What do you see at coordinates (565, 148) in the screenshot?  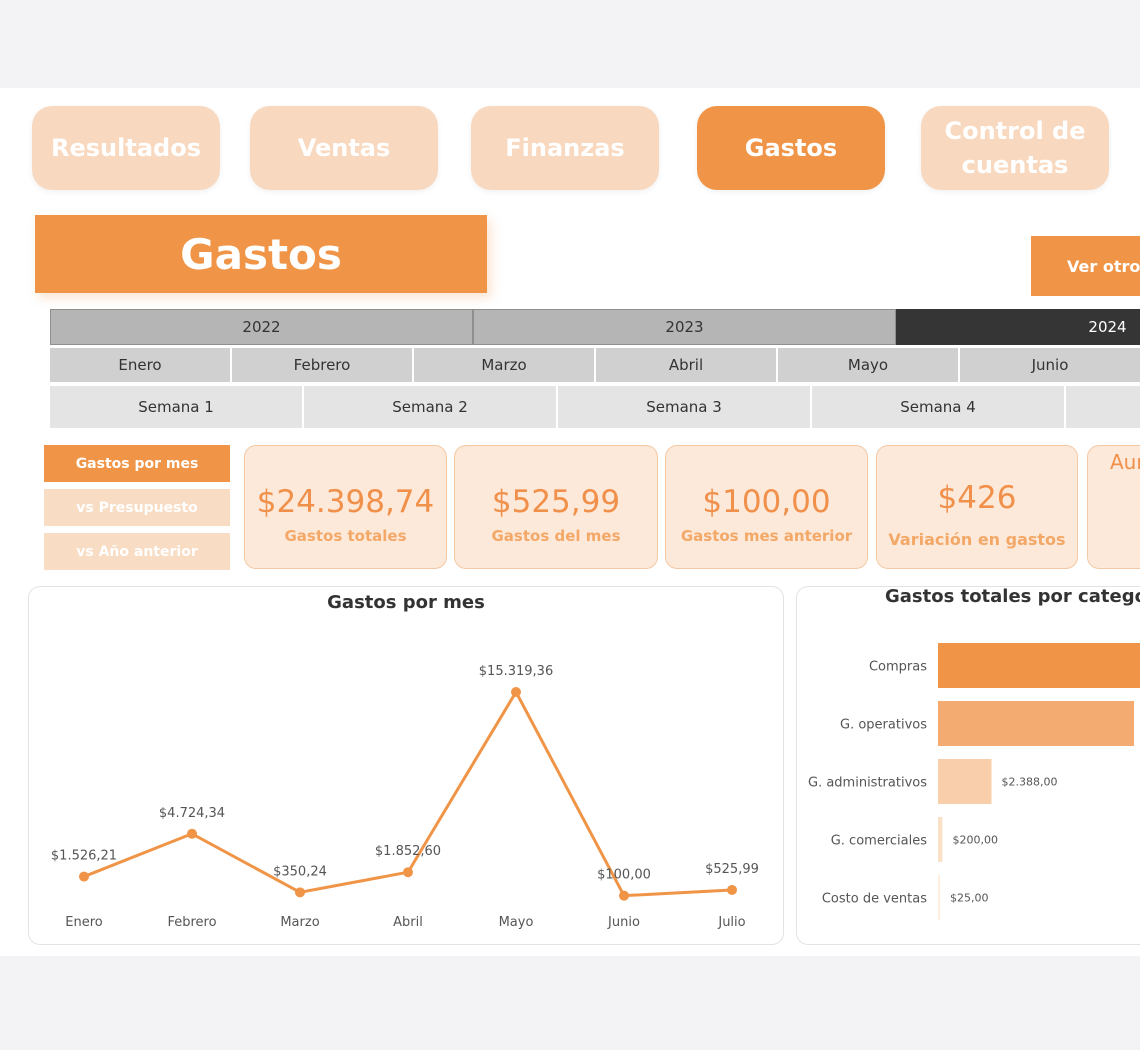 I see `nav-tab-2: Finanzas` at bounding box center [565, 148].